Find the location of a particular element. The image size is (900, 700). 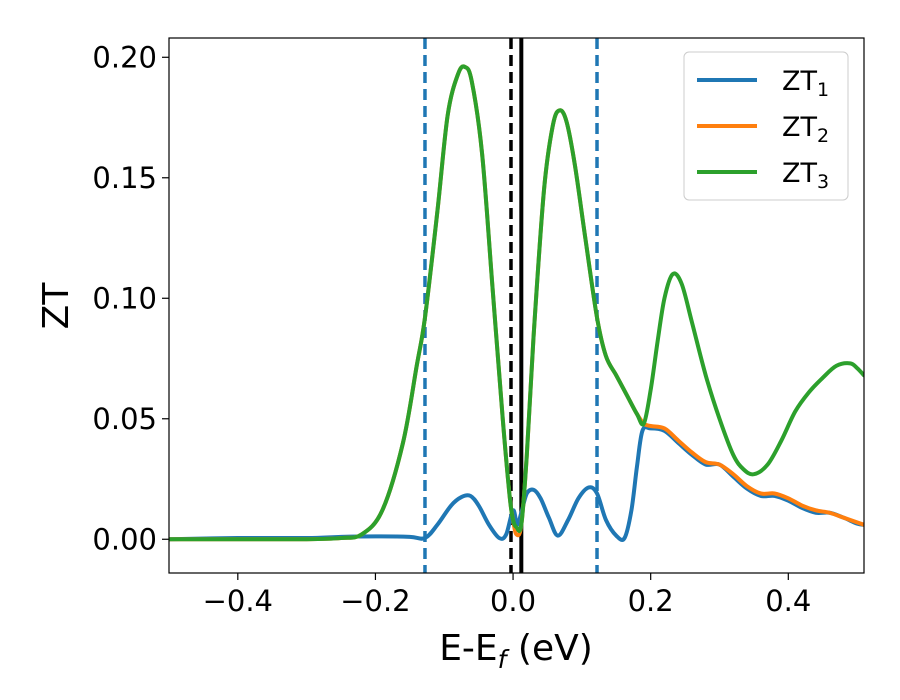

x-axis-label-main: E-E is located at coordinates (468, 648).